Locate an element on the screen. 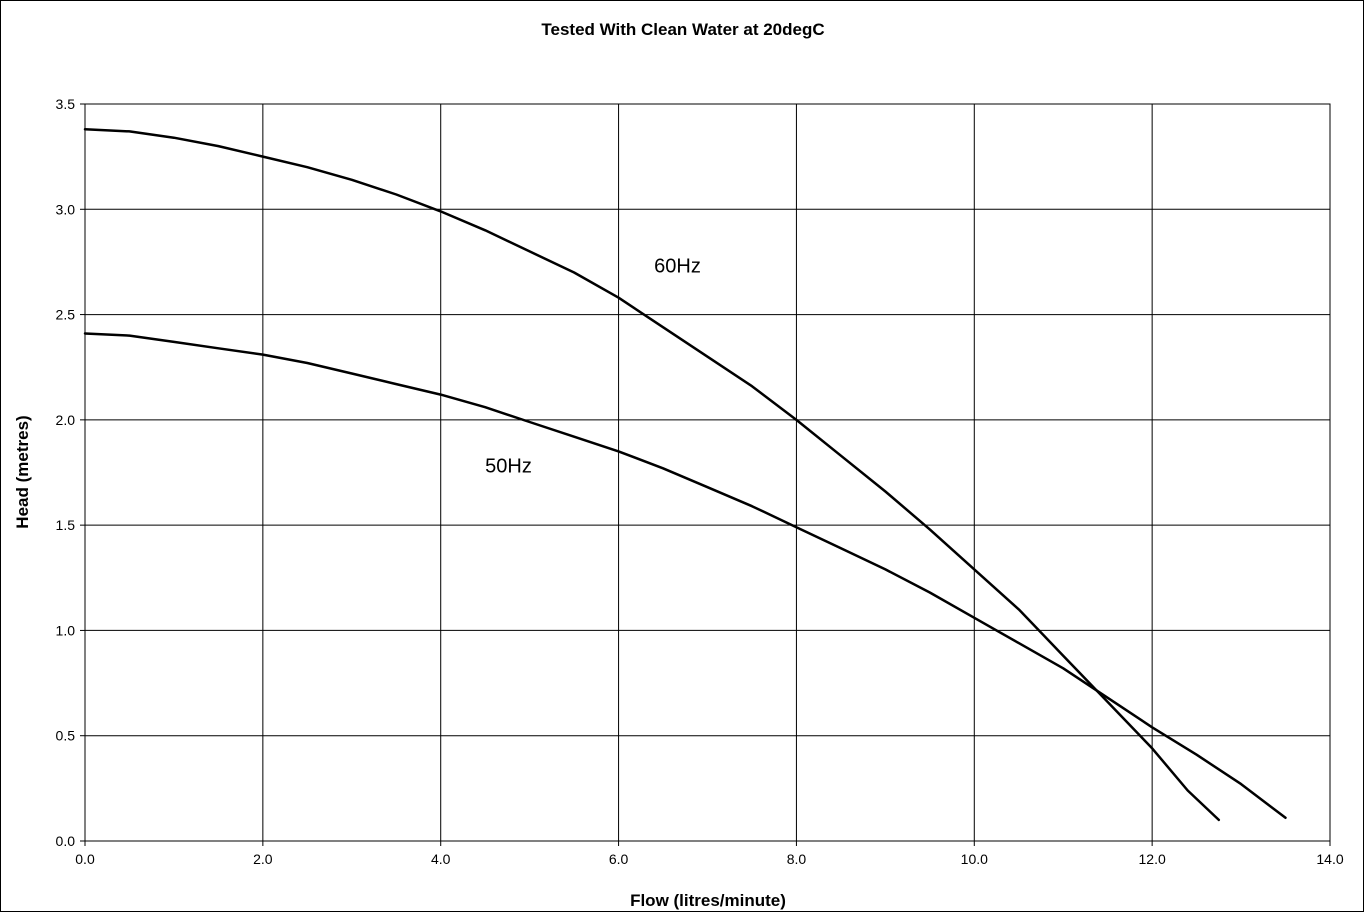  x-axis-label: Flow (litres/minute) is located at coordinates (708, 900).